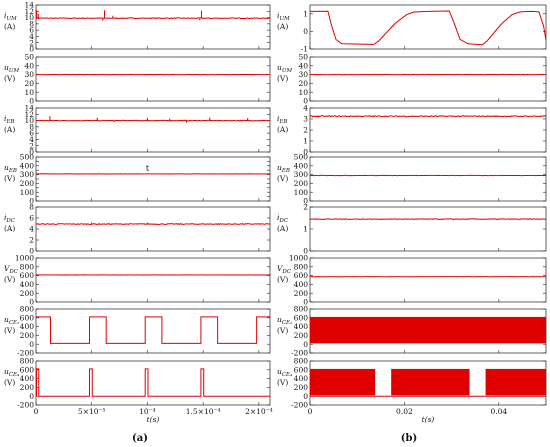 The image size is (550, 447). I want to click on panel-a-sub4-ytick-label: 2, so click(31, 240).